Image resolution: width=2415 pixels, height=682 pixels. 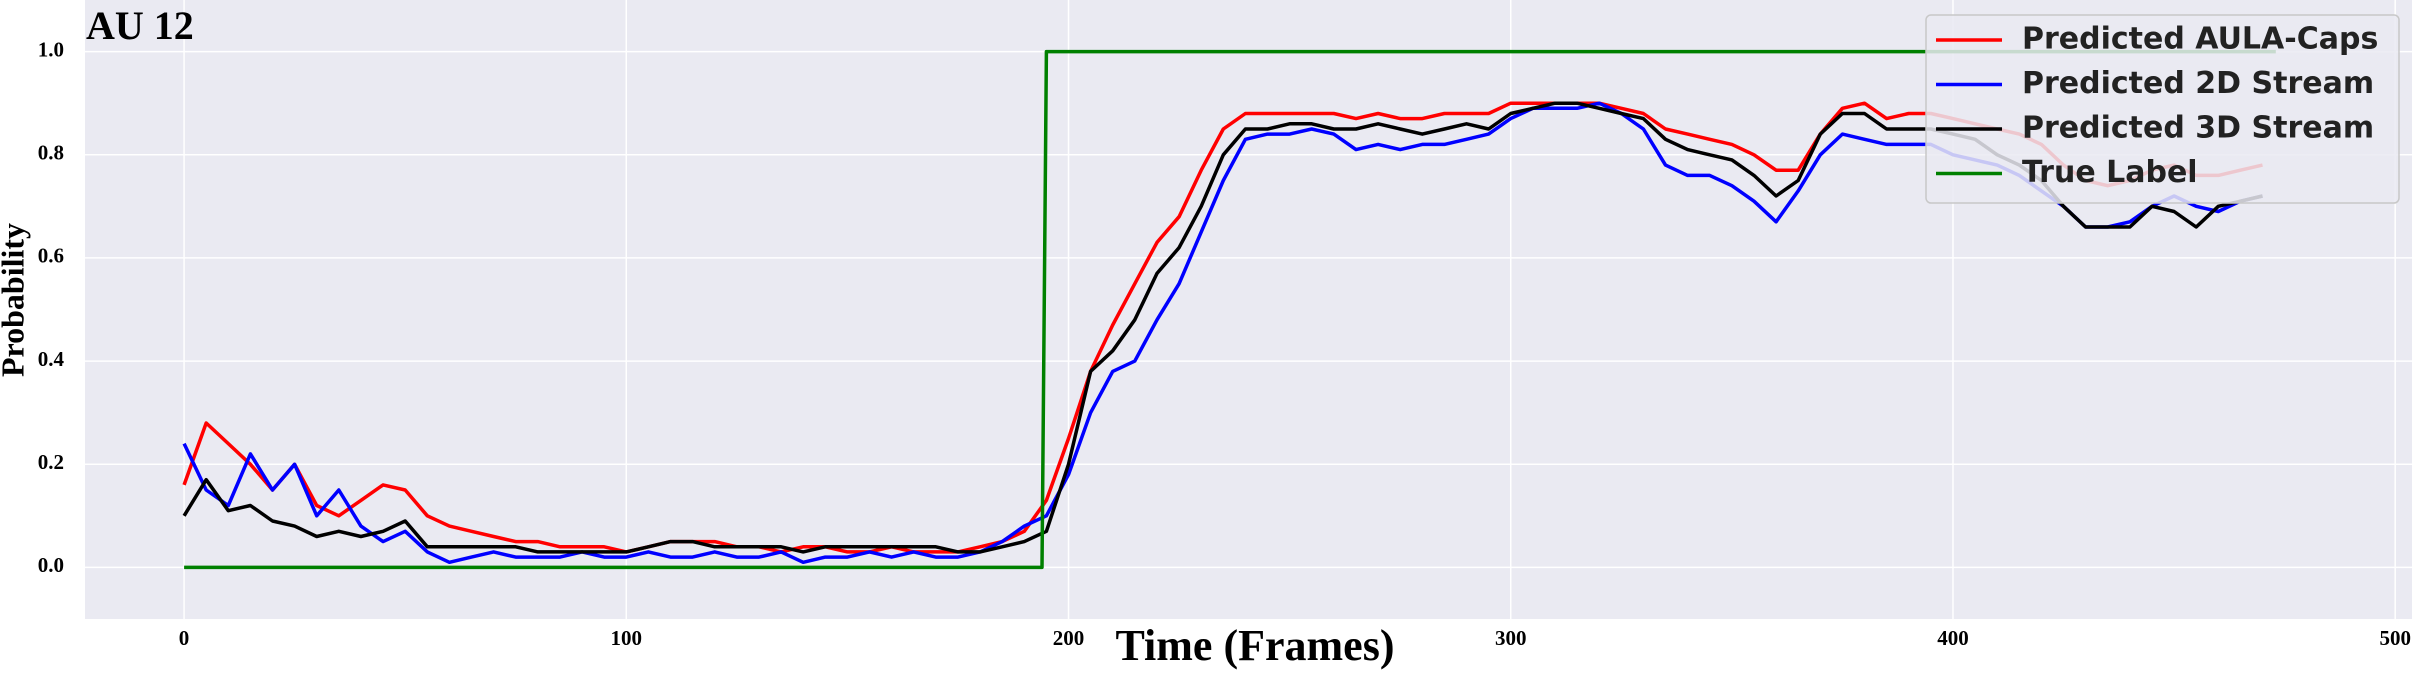 What do you see at coordinates (1511, 638) in the screenshot?
I see `x-tick-label: 300` at bounding box center [1511, 638].